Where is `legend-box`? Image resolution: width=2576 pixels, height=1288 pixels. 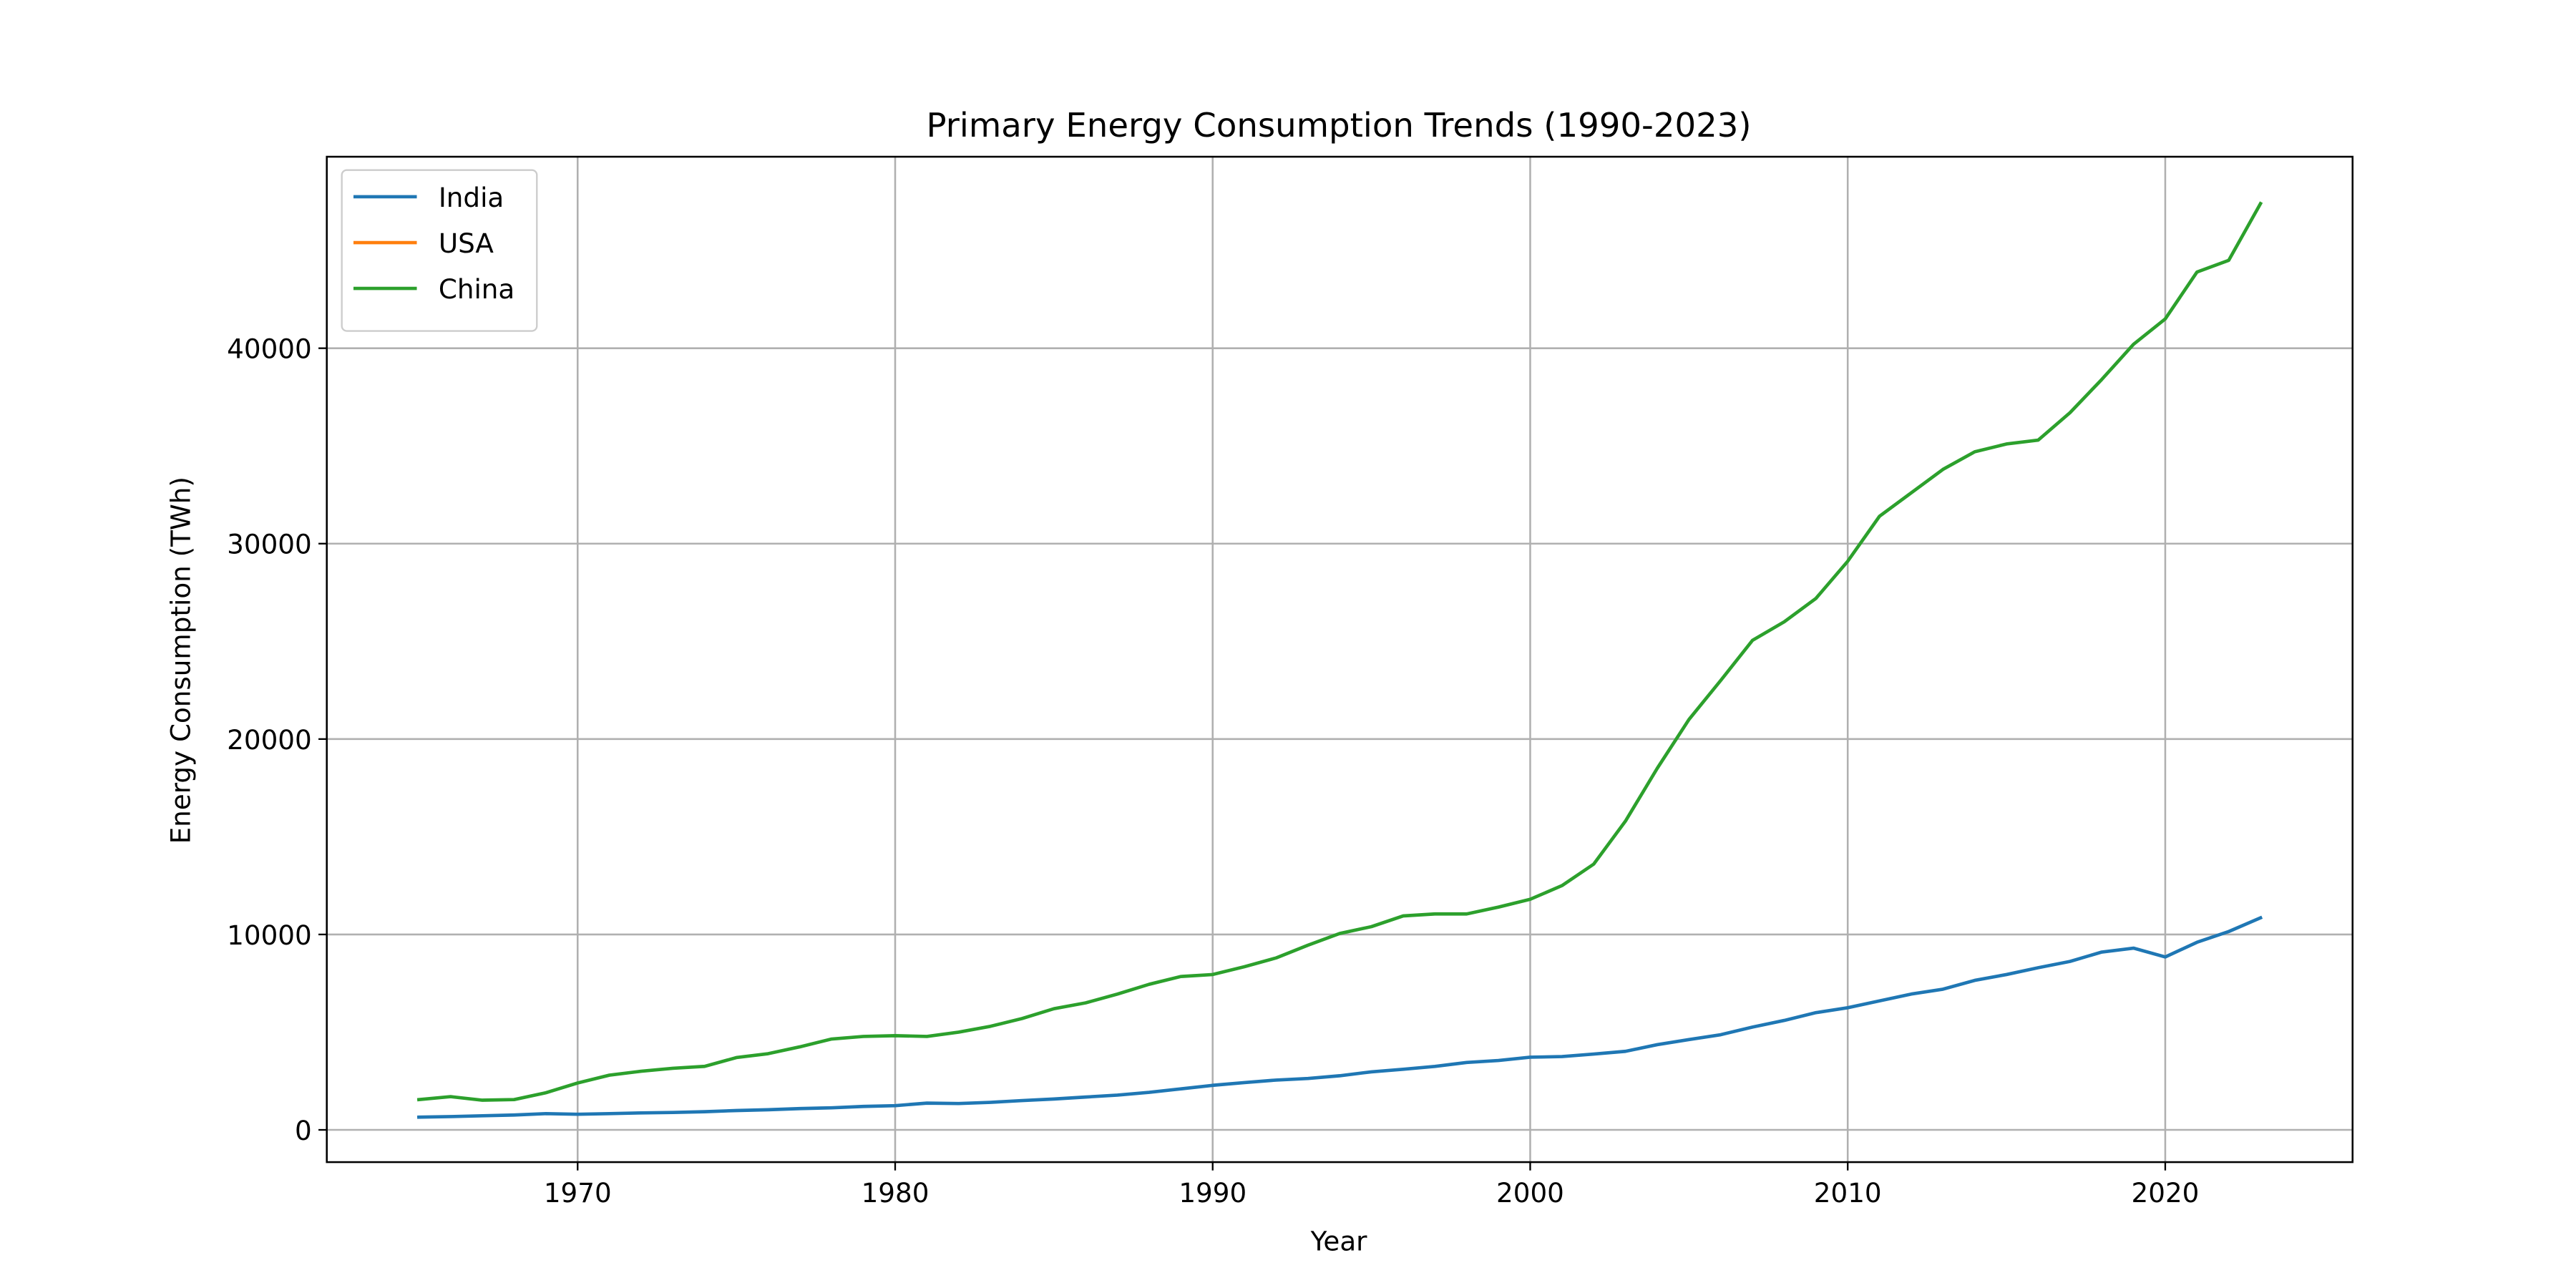
legend-box is located at coordinates (439, 250).